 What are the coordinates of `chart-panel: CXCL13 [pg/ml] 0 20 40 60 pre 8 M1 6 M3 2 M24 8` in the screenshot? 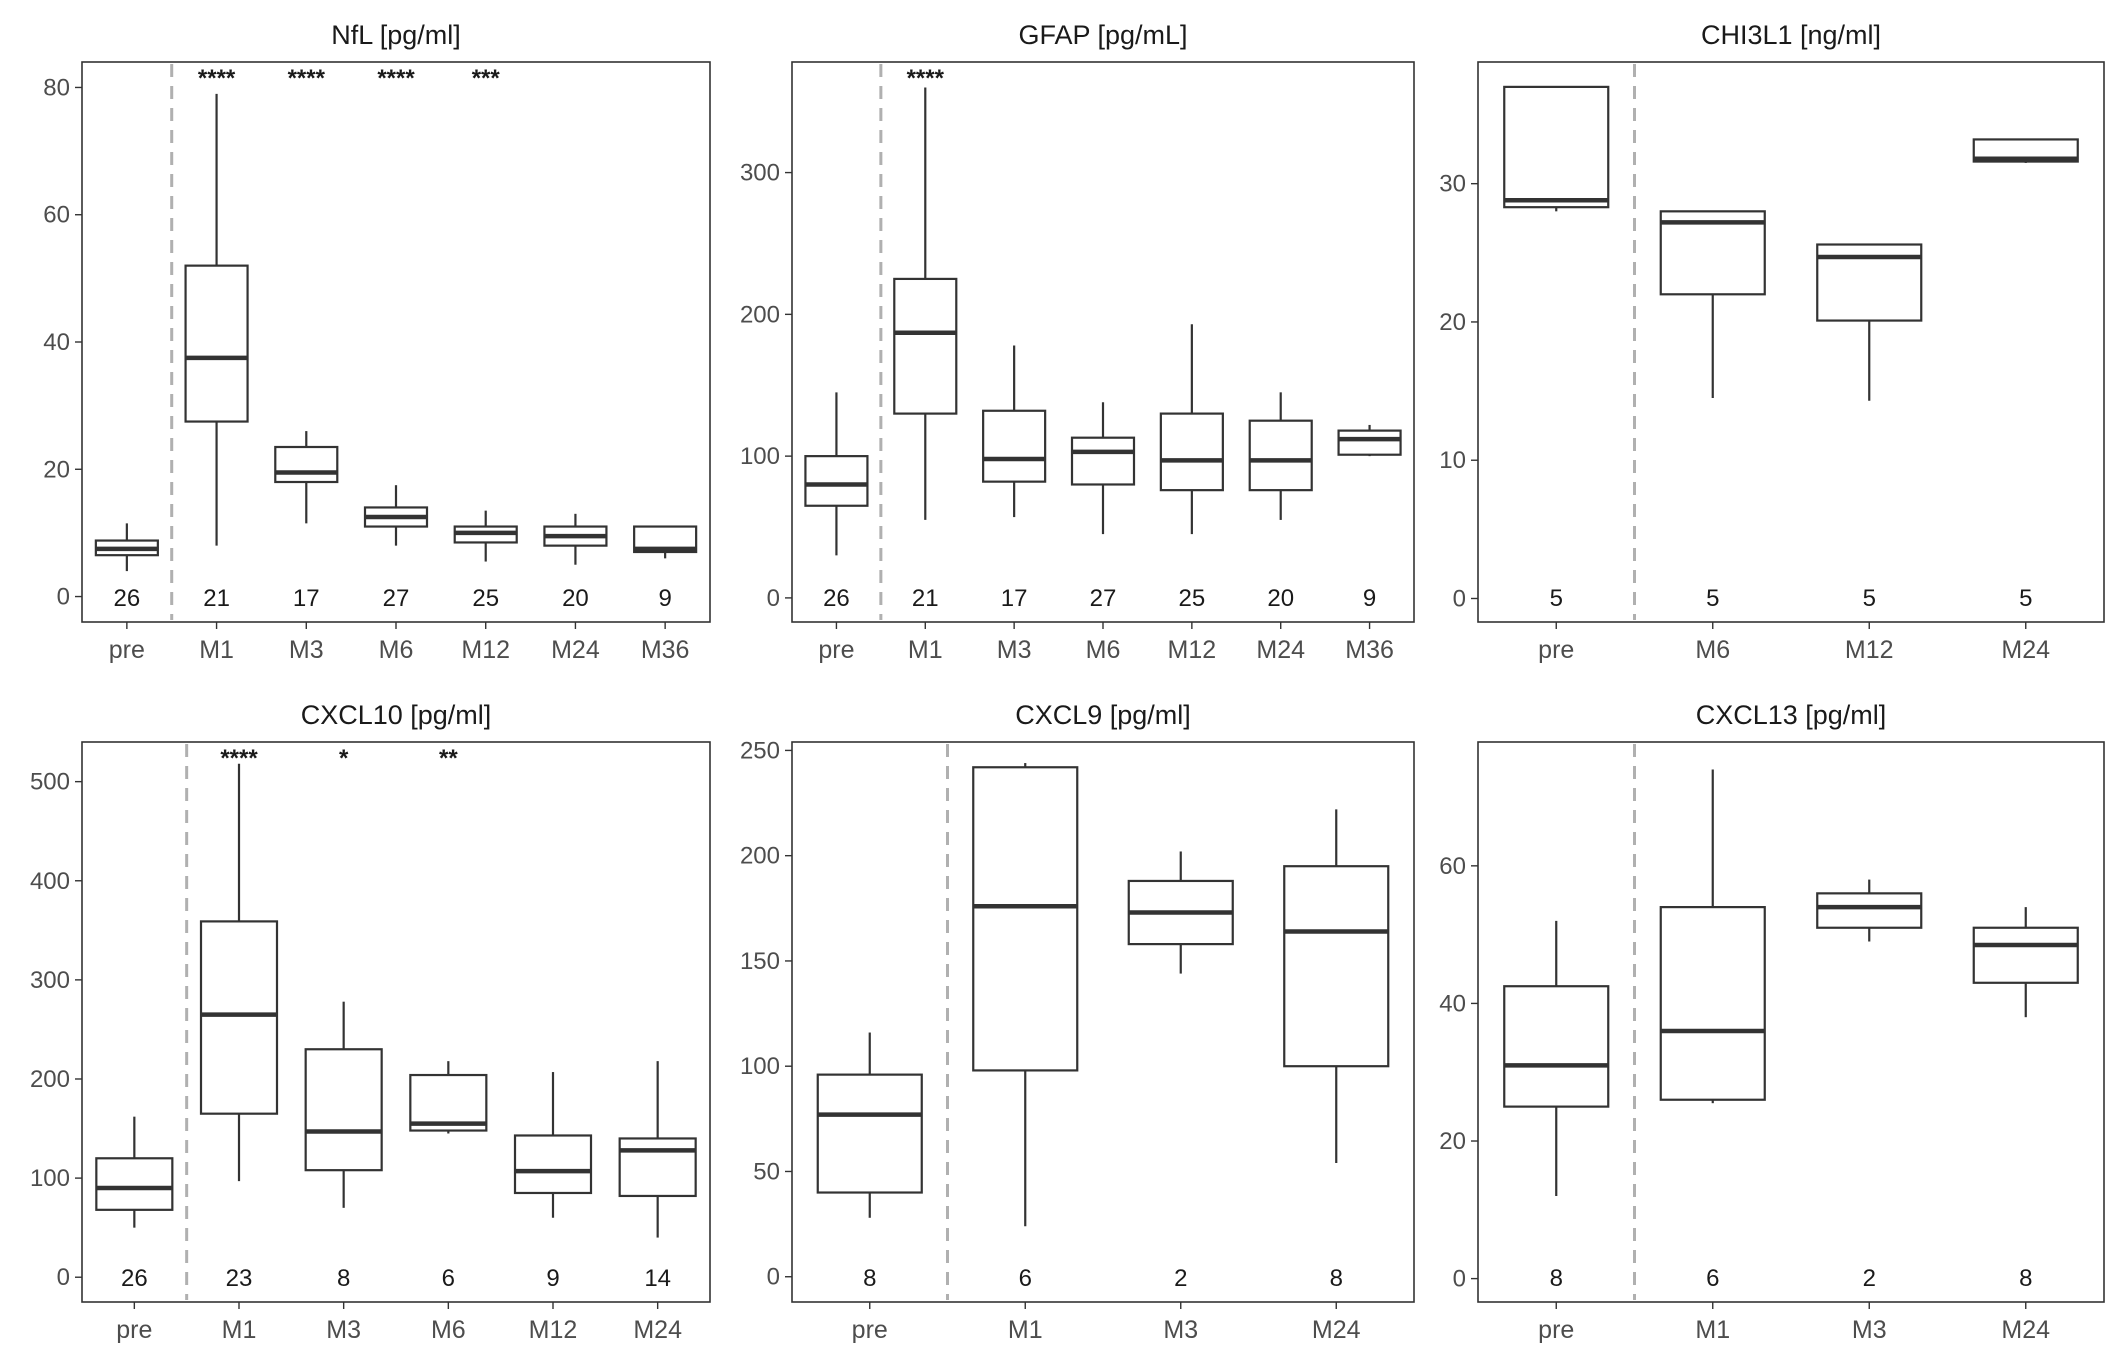 It's located at (1772, 1022).